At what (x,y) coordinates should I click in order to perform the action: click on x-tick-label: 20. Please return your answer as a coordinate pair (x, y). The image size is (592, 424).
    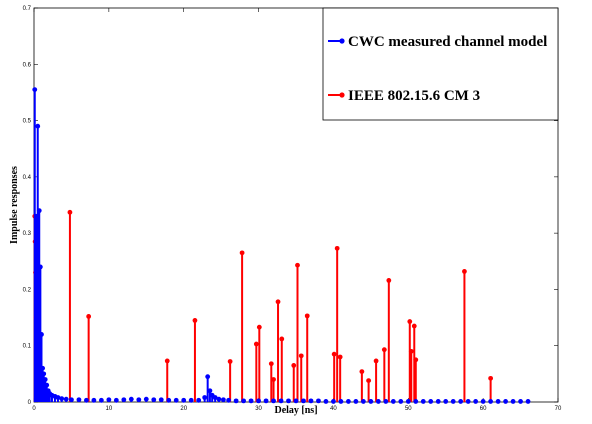
    Looking at the image, I should click on (183, 409).